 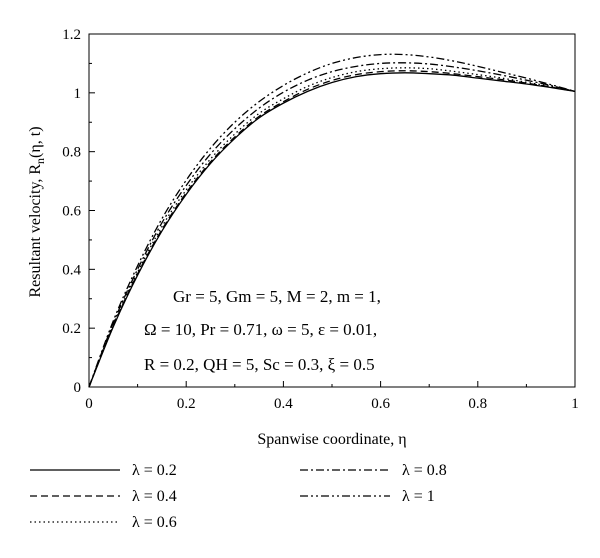 What do you see at coordinates (477, 404) in the screenshot?
I see `x-tick-label-4: 0.8` at bounding box center [477, 404].